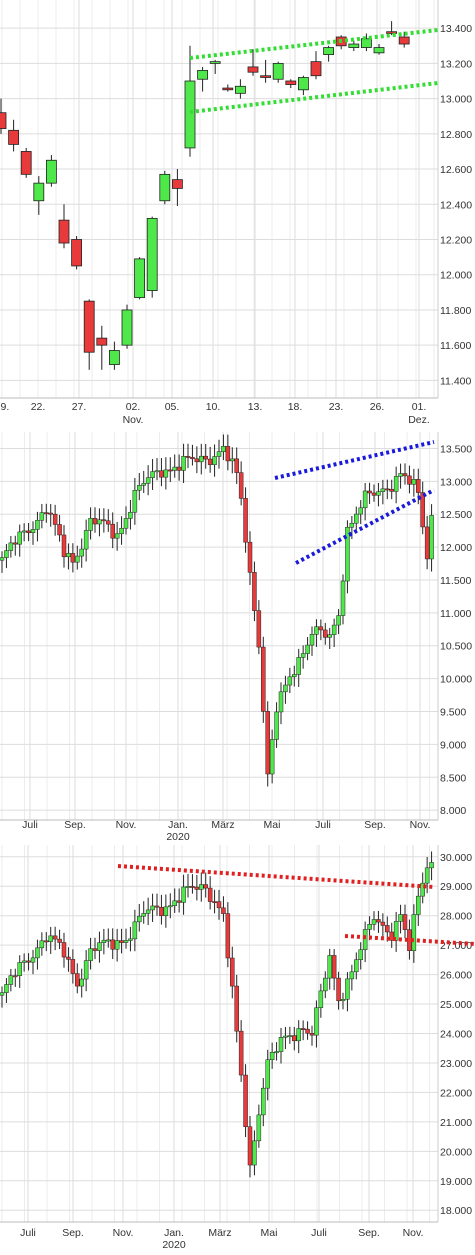 This screenshot has width=475, height=1255. I want to click on y-tick-label: 29.000, so click(456, 887).